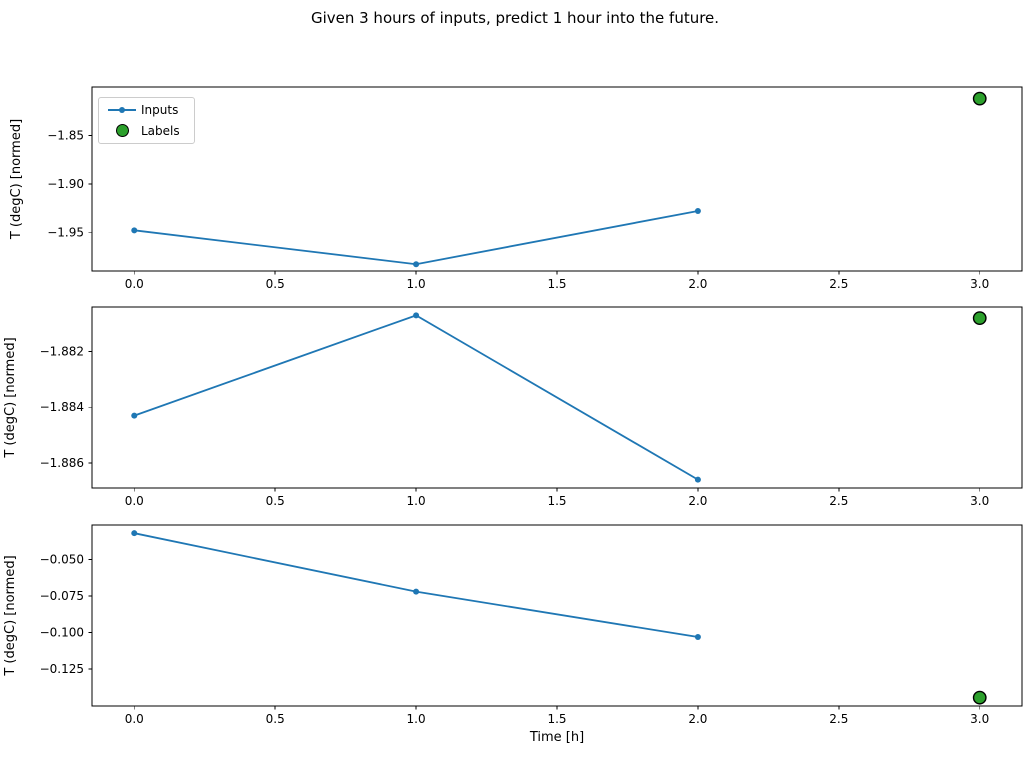 This screenshot has height=759, width=1030. Describe the element at coordinates (62, 596) in the screenshot. I see `y-tick-label: −0.075` at that location.